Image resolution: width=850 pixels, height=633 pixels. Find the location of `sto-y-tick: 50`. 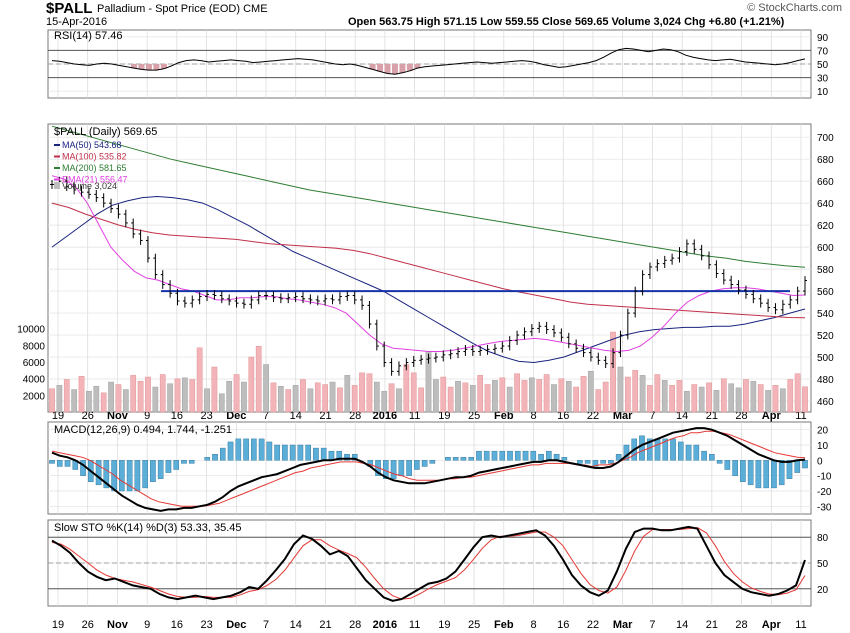

sto-y-tick: 50 is located at coordinates (823, 564).